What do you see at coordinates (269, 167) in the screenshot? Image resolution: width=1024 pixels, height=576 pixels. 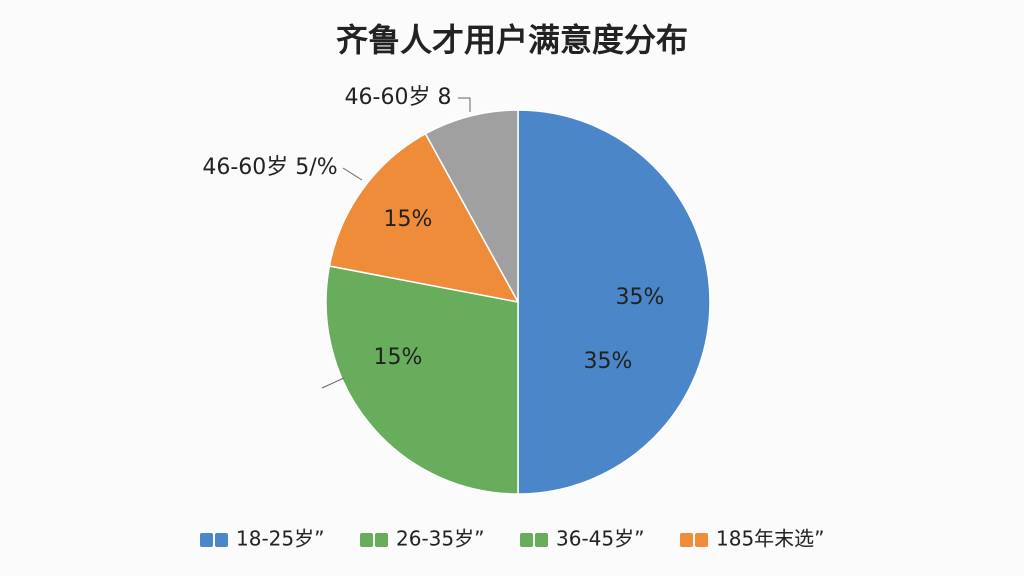 I see `annotation: 46-60岁 5/%` at bounding box center [269, 167].